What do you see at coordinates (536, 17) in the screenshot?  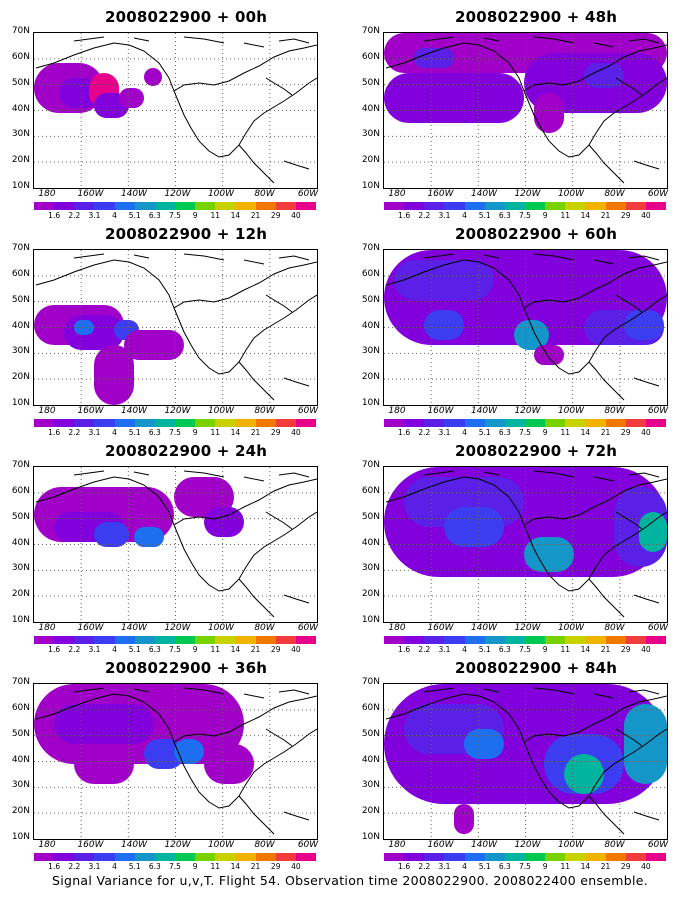 I see `panel-title: 2008022900 + 48h` at bounding box center [536, 17].